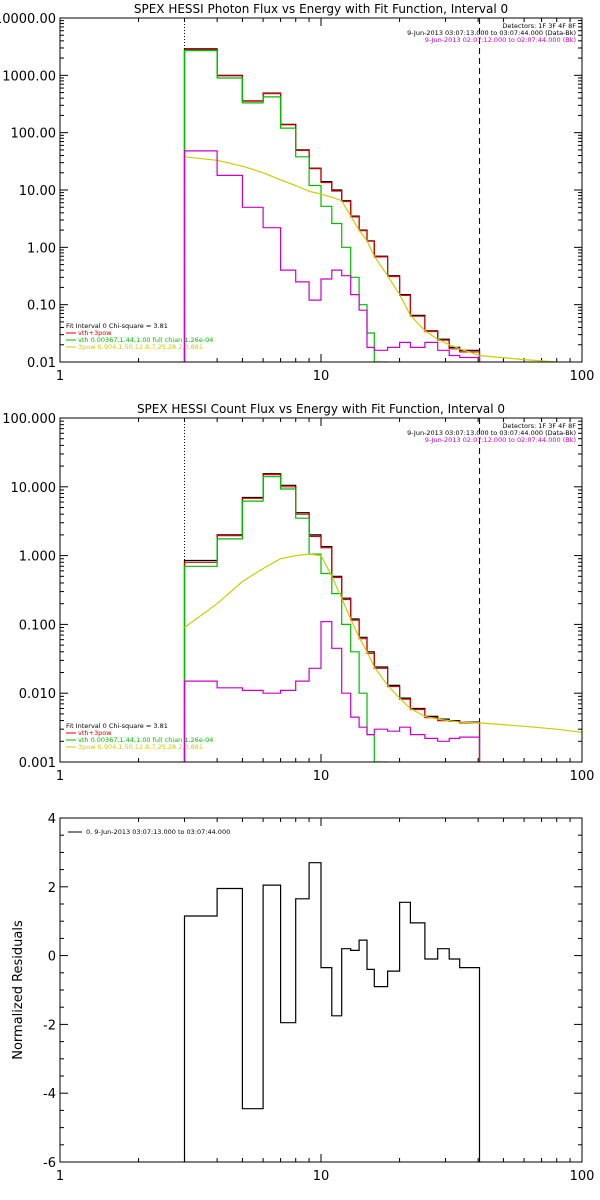 This screenshot has height=1200, width=600. I want to click on y-tick-label: 100.000, so click(29, 419).